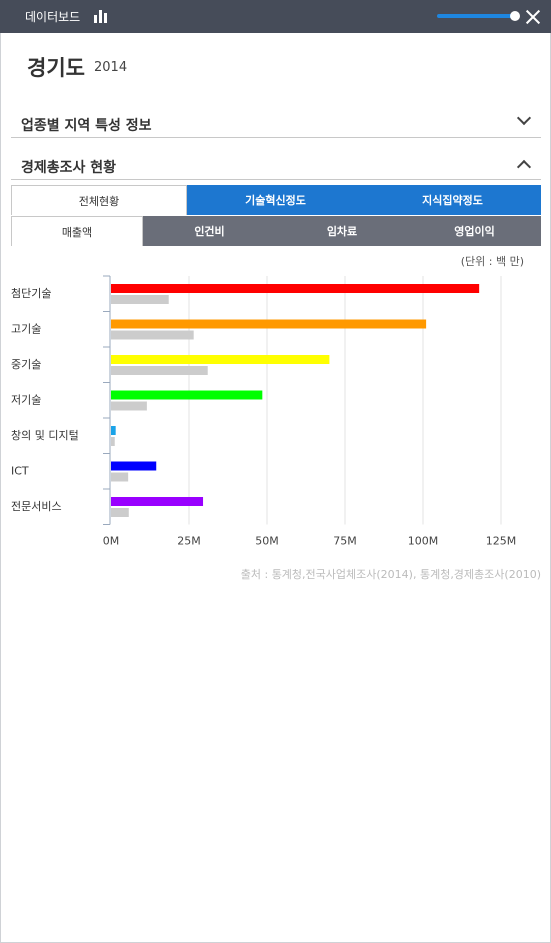  I want to click on region-name: 경기도, so click(56, 68).